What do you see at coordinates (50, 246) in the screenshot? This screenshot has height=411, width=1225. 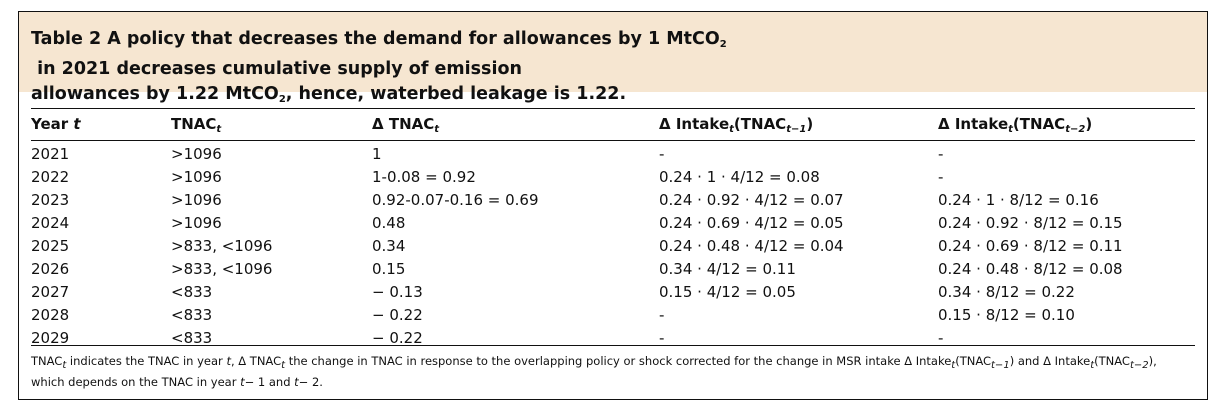 I see `cell-year: 2025` at bounding box center [50, 246].